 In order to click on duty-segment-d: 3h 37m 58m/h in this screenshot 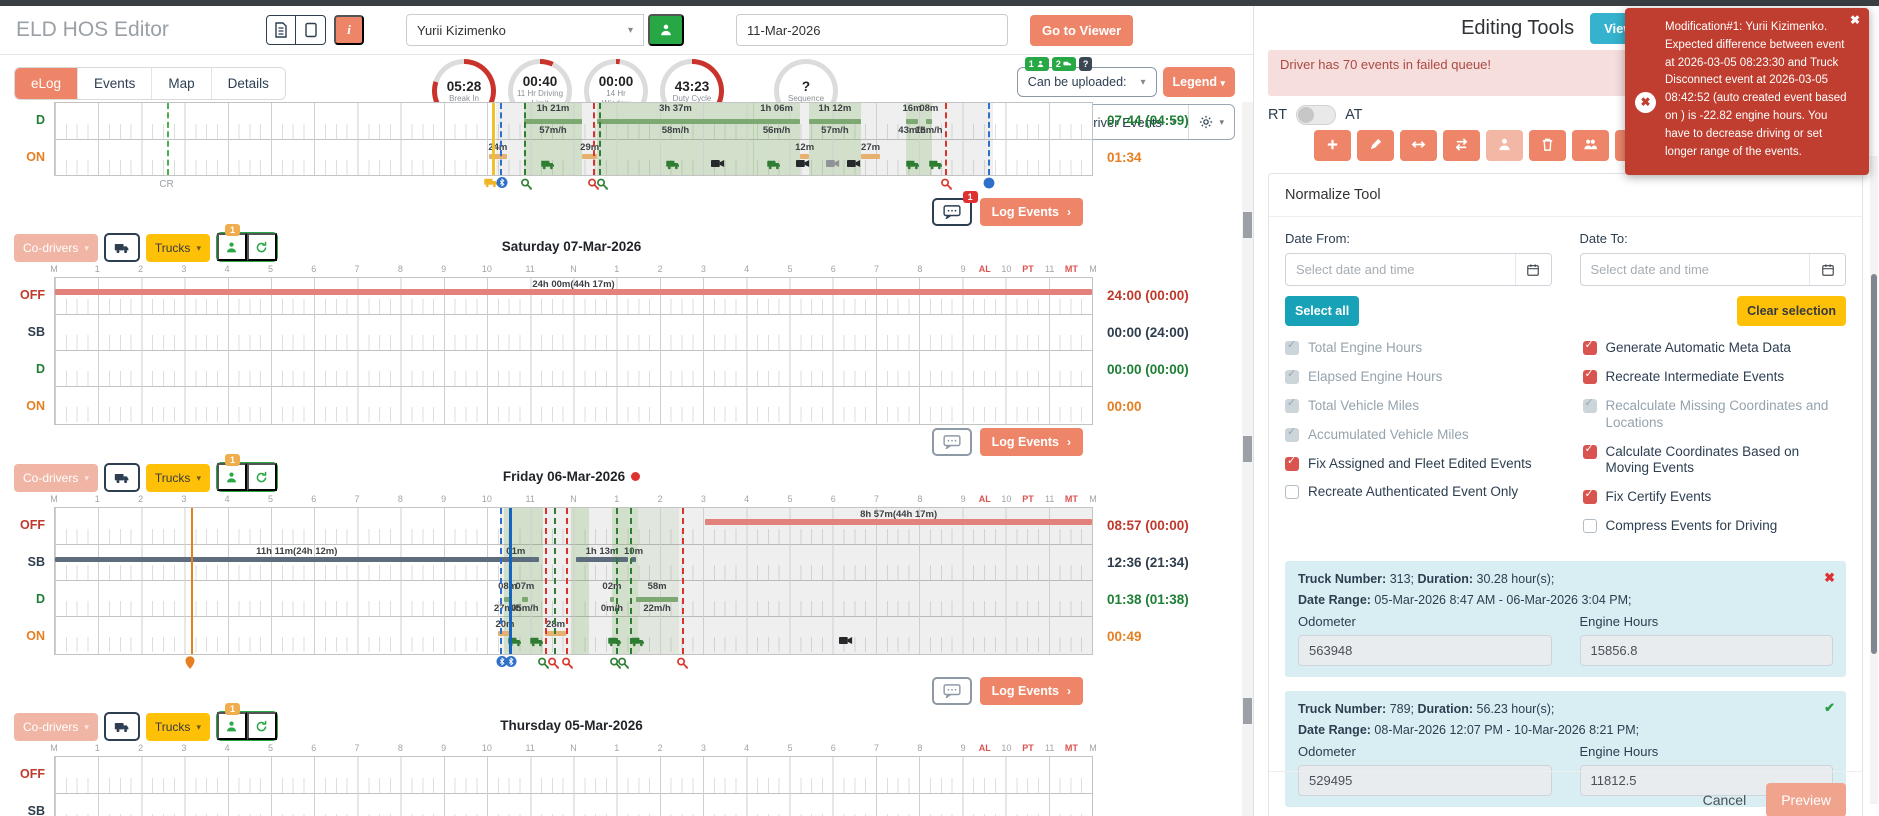, I will do `click(675, 121)`.